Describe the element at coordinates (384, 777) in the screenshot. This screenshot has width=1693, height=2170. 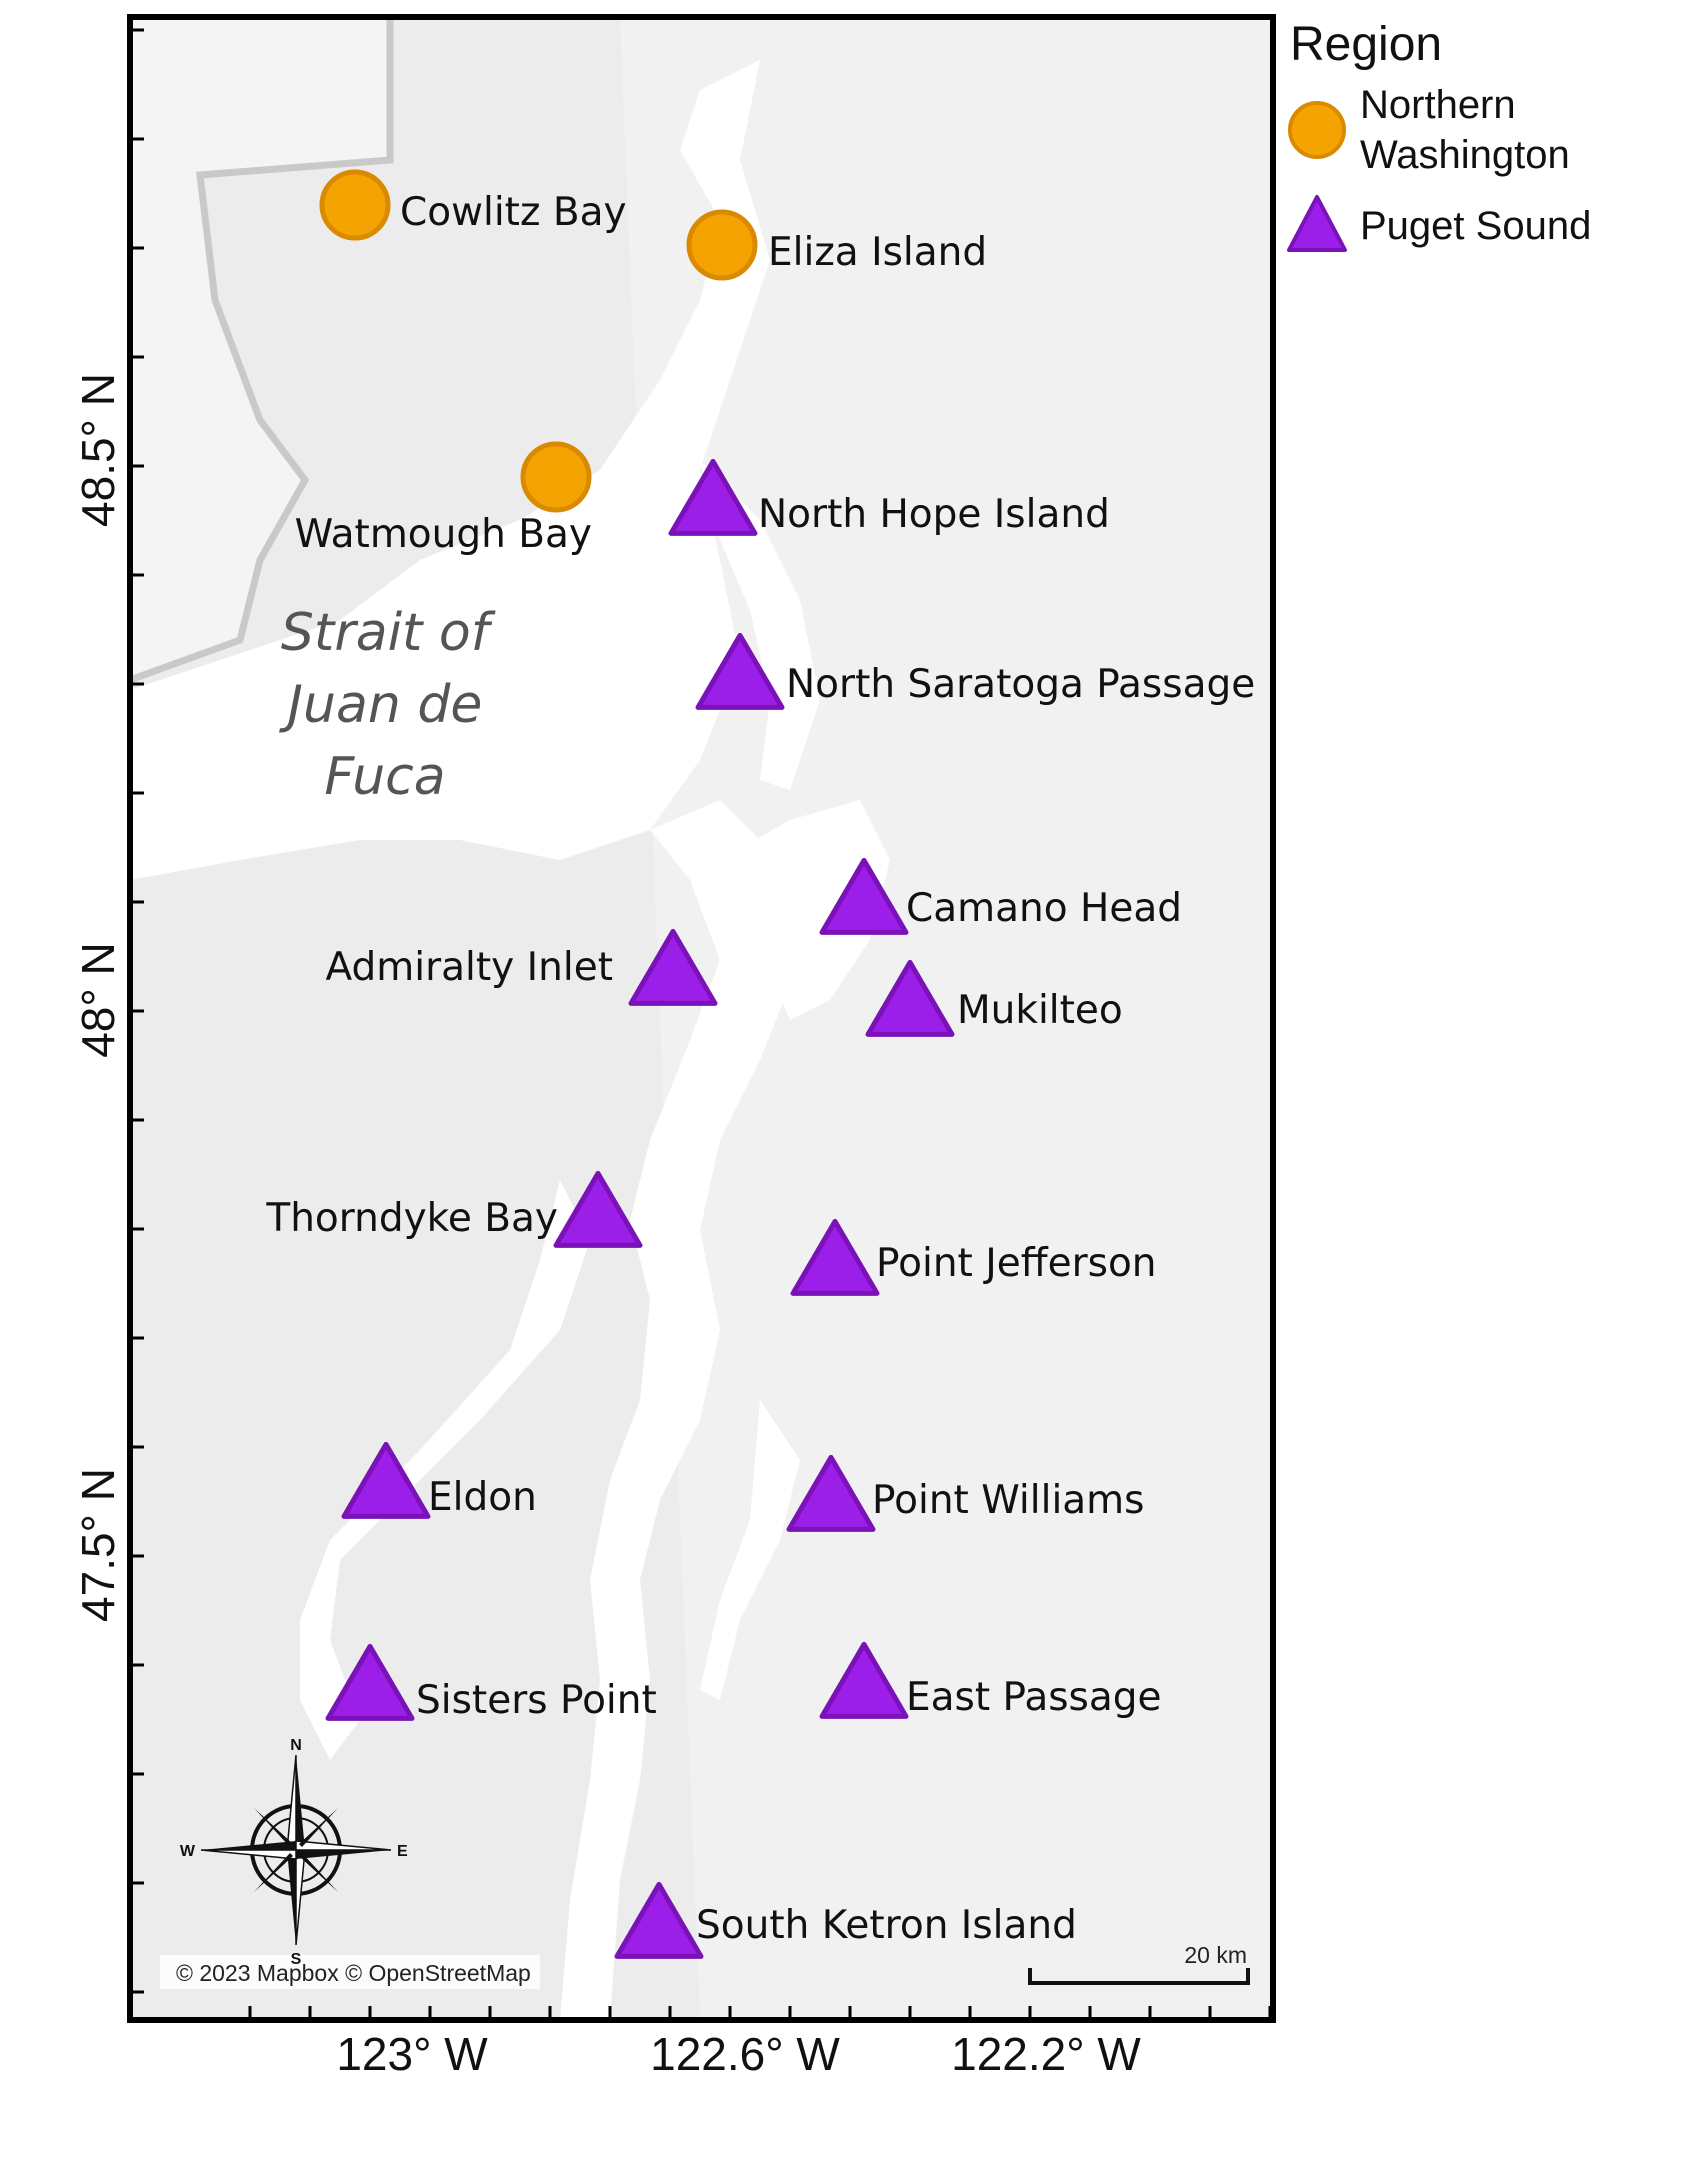
I see `water-label-line-3: Fuca` at that location.